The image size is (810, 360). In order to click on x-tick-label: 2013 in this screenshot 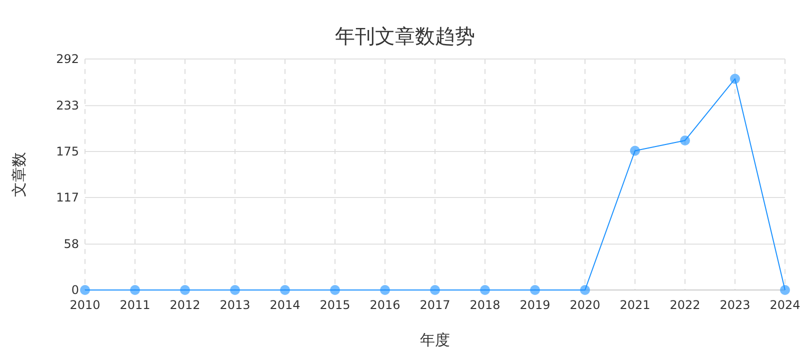, I will do `click(235, 305)`.